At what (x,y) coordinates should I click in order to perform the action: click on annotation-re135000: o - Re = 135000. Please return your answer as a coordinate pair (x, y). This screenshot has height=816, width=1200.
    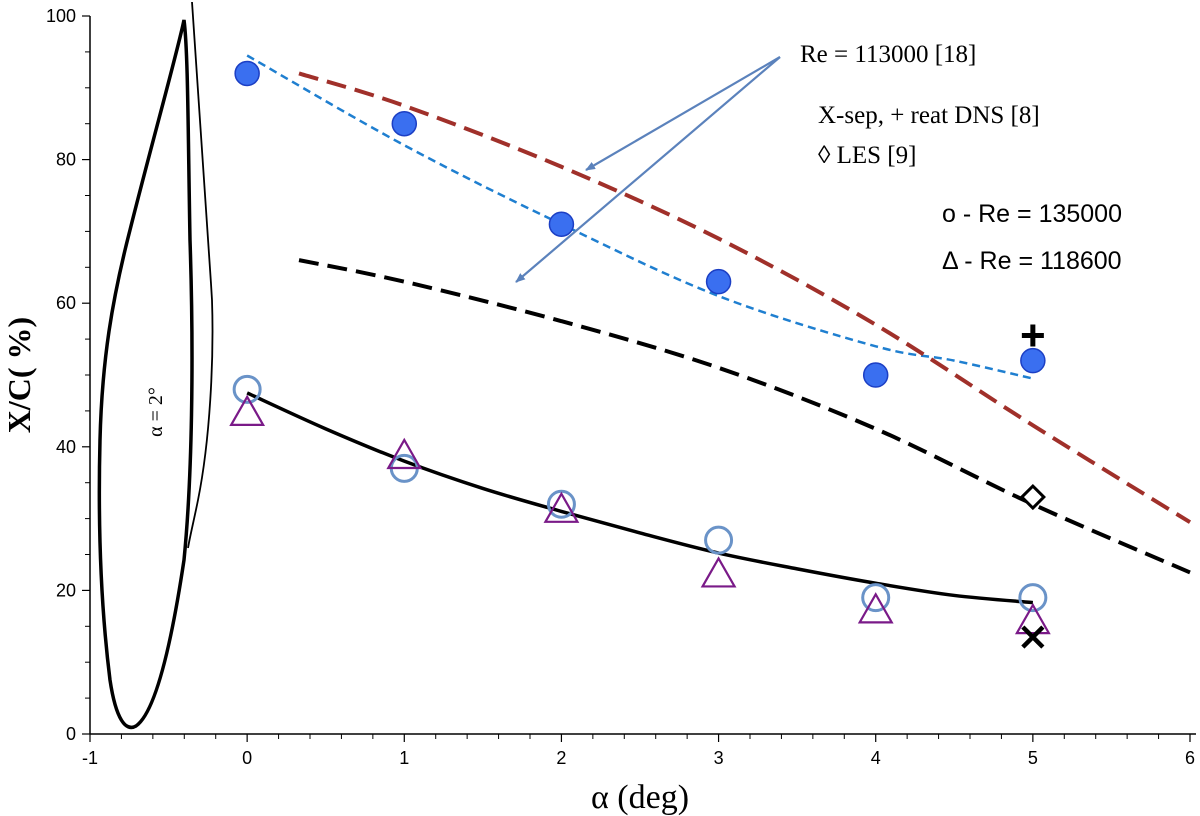
    Looking at the image, I should click on (1032, 214).